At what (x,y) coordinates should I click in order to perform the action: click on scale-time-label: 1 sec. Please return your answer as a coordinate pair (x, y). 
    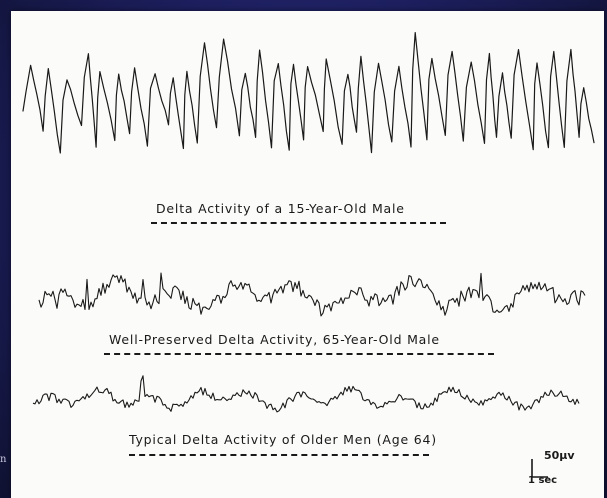
    Looking at the image, I should click on (543, 480).